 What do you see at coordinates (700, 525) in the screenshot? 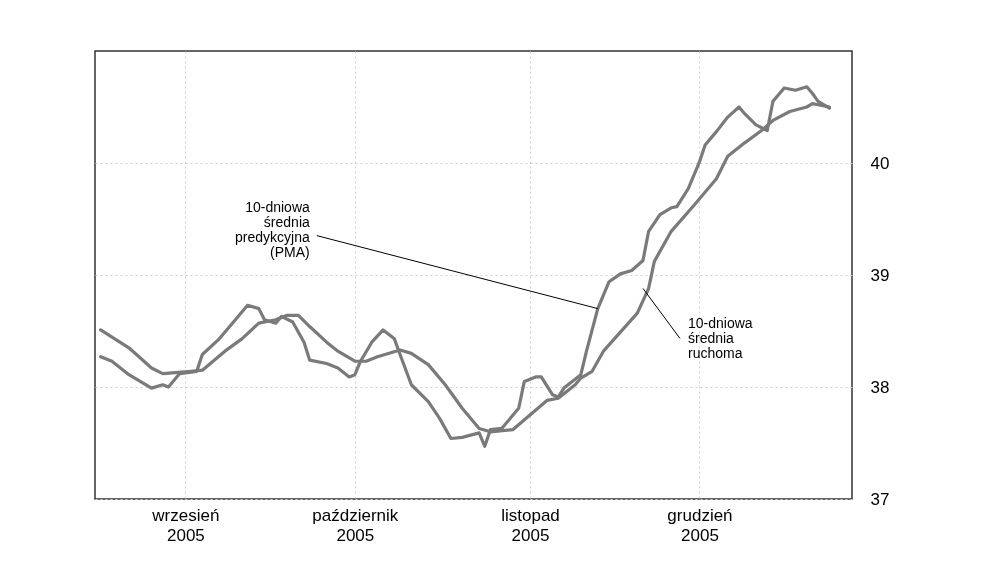
I see `x-tick-label: grudzień 2005` at bounding box center [700, 525].